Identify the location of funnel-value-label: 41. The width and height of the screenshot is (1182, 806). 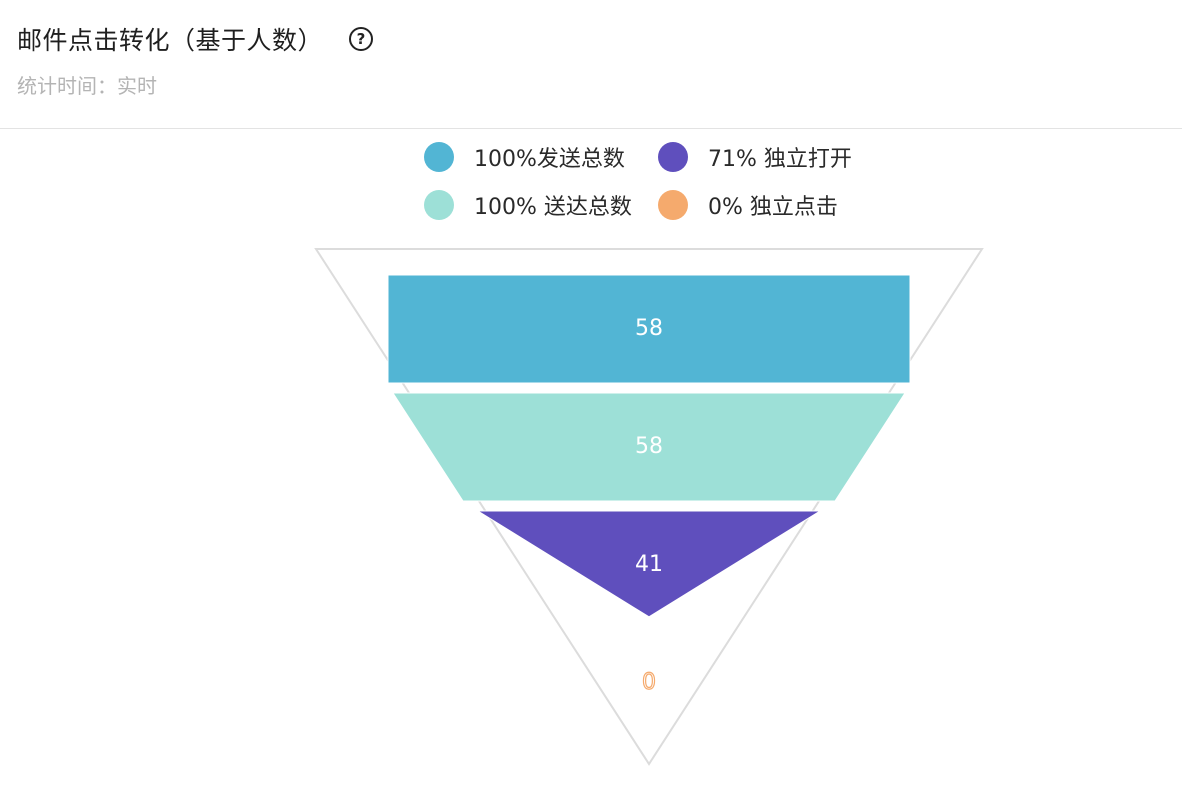
(649, 564).